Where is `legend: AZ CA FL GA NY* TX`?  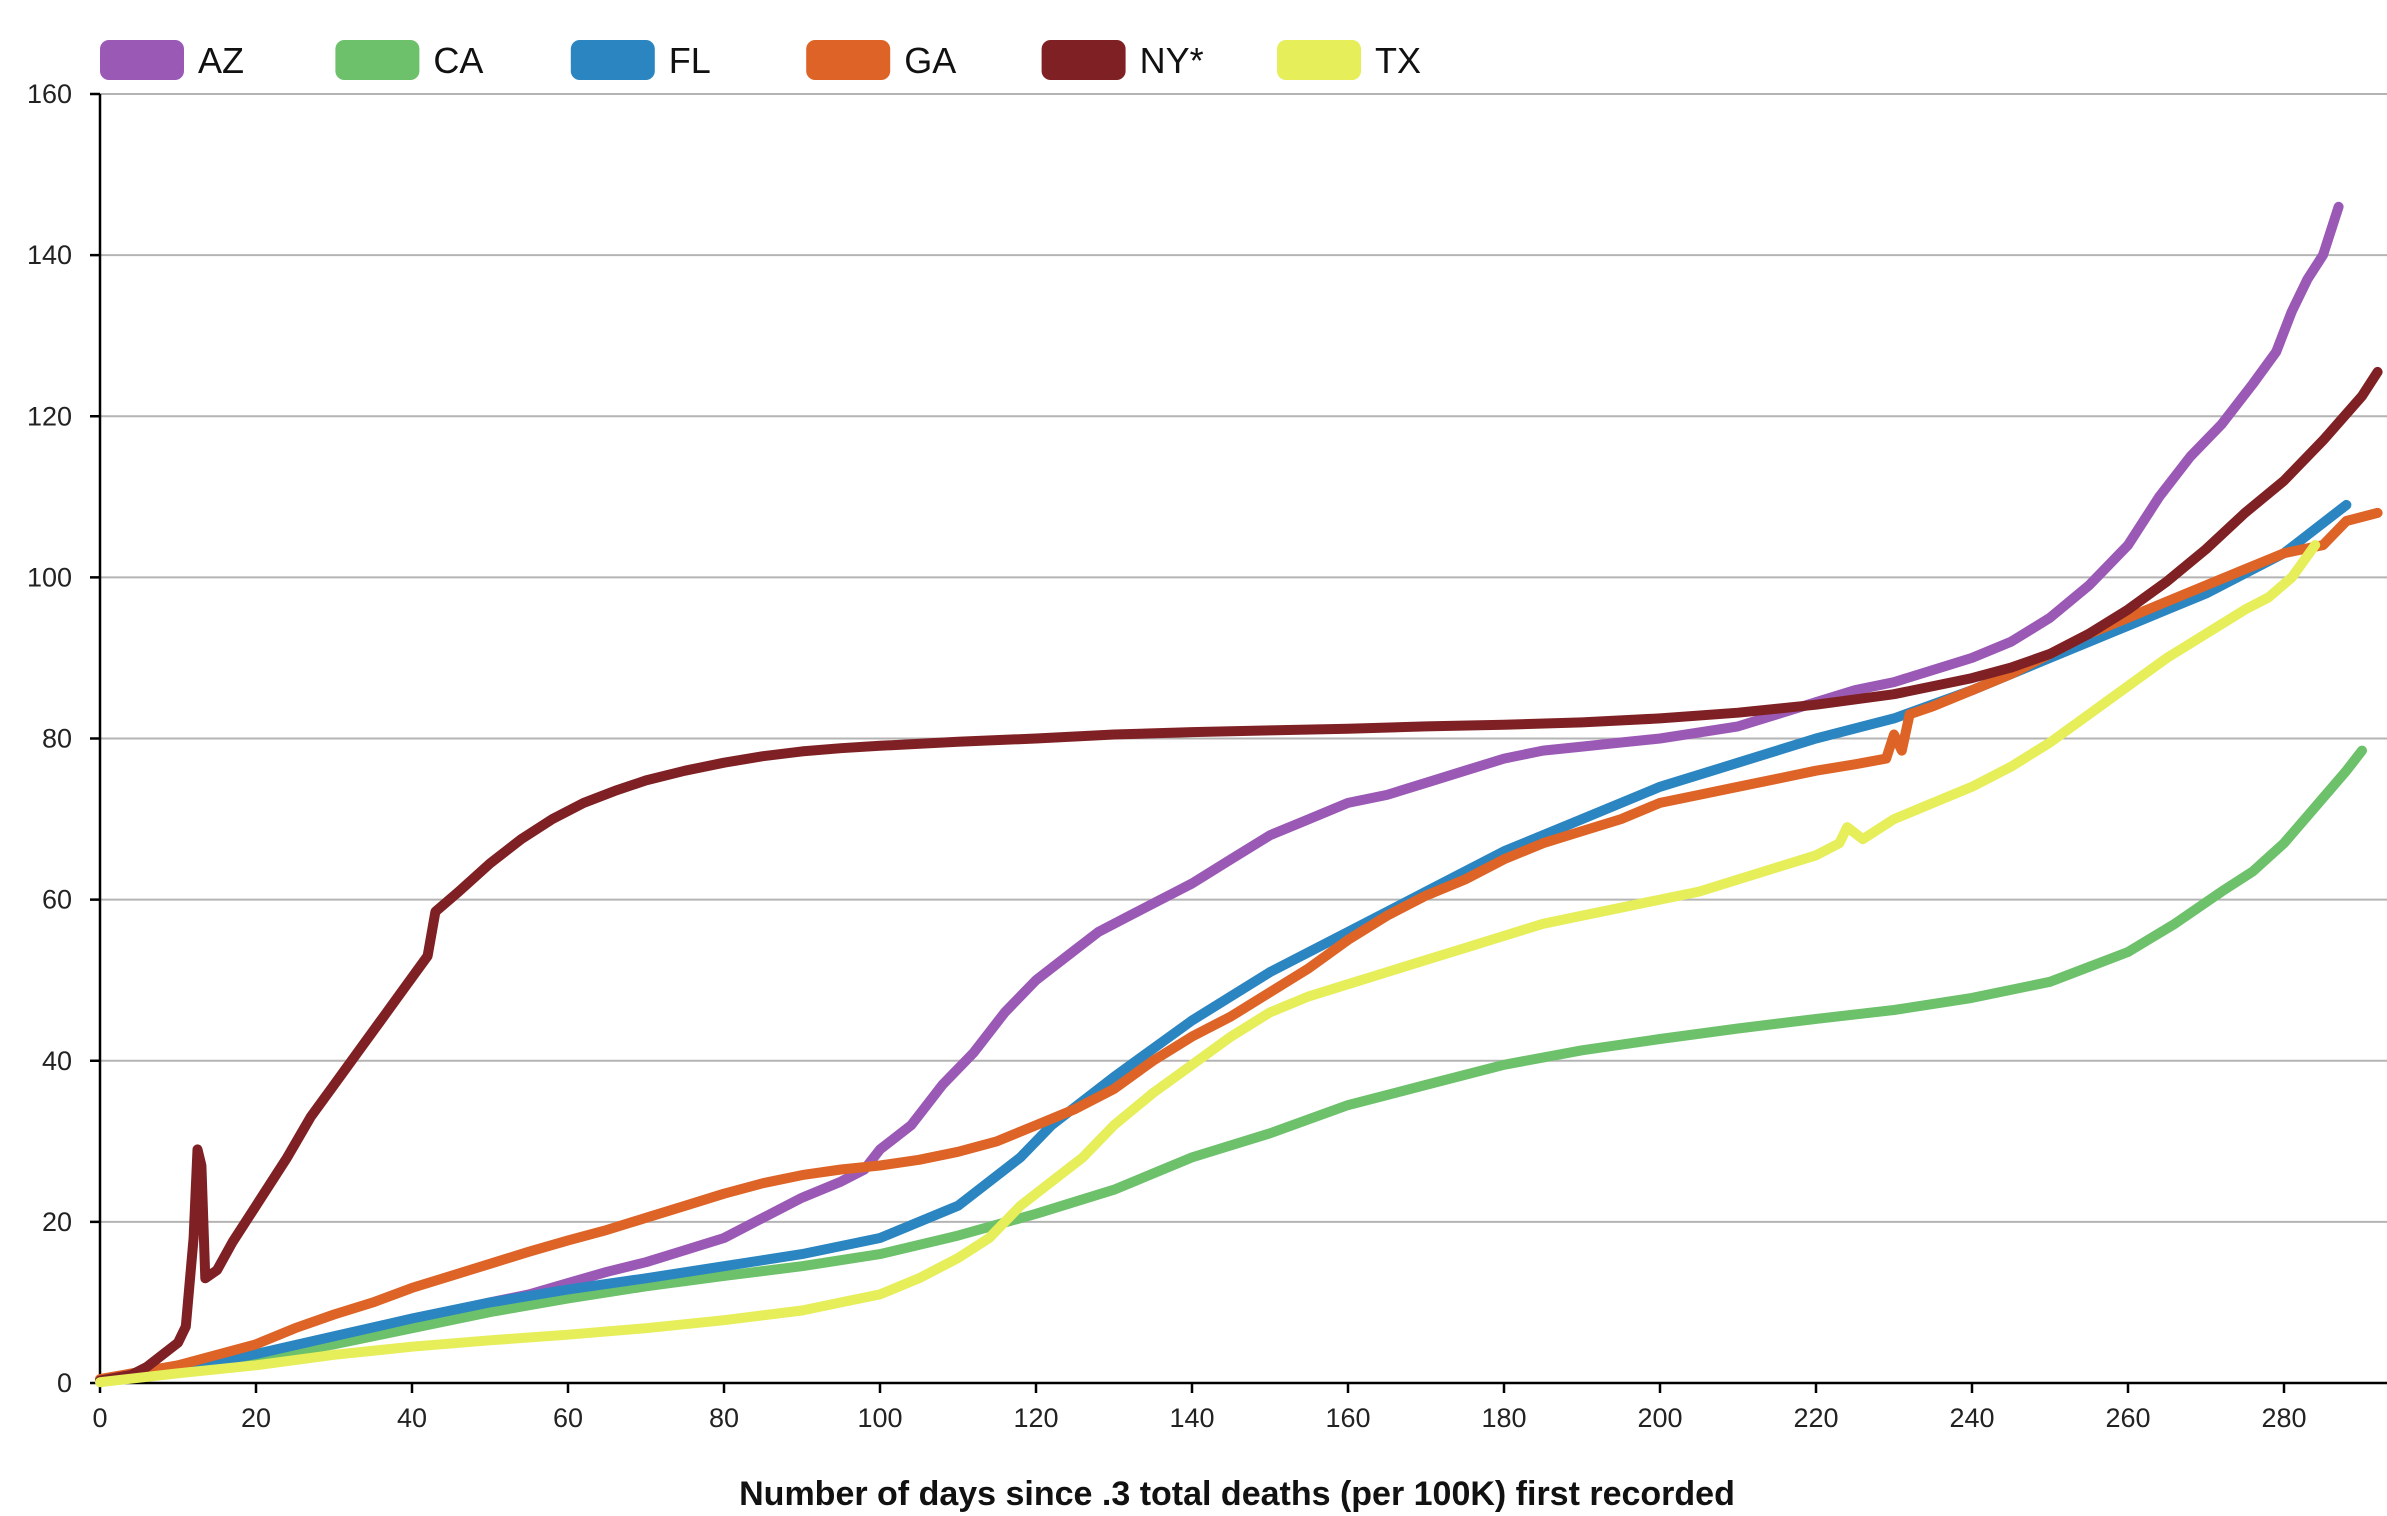 legend: AZ CA FL GA NY* TX is located at coordinates (760, 60).